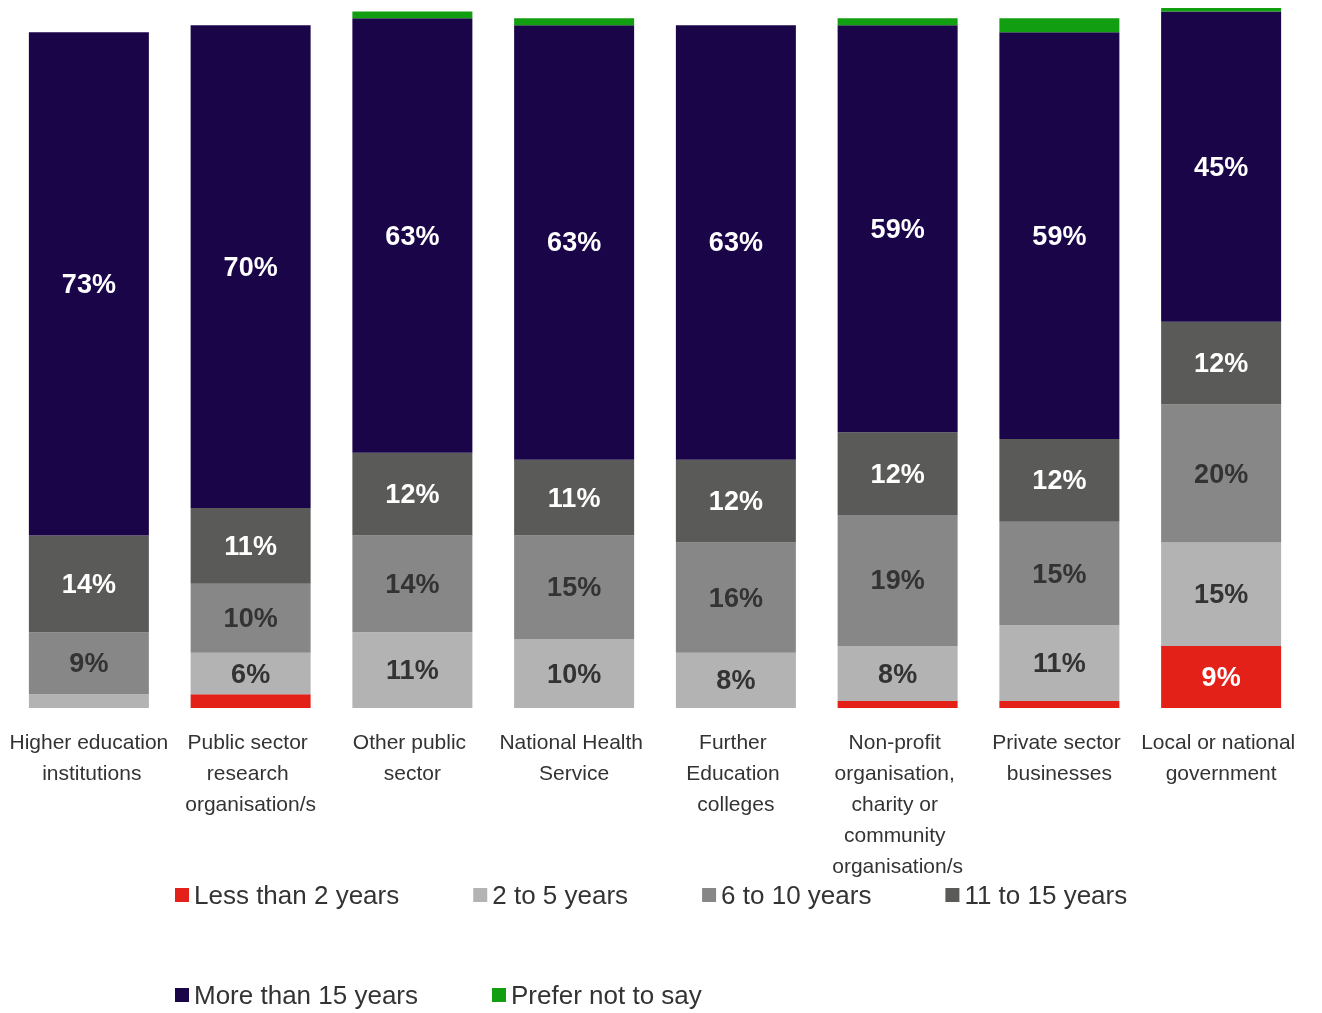  Describe the element at coordinates (412, 757) in the screenshot. I see `x-tick-label: Other public sector` at that location.